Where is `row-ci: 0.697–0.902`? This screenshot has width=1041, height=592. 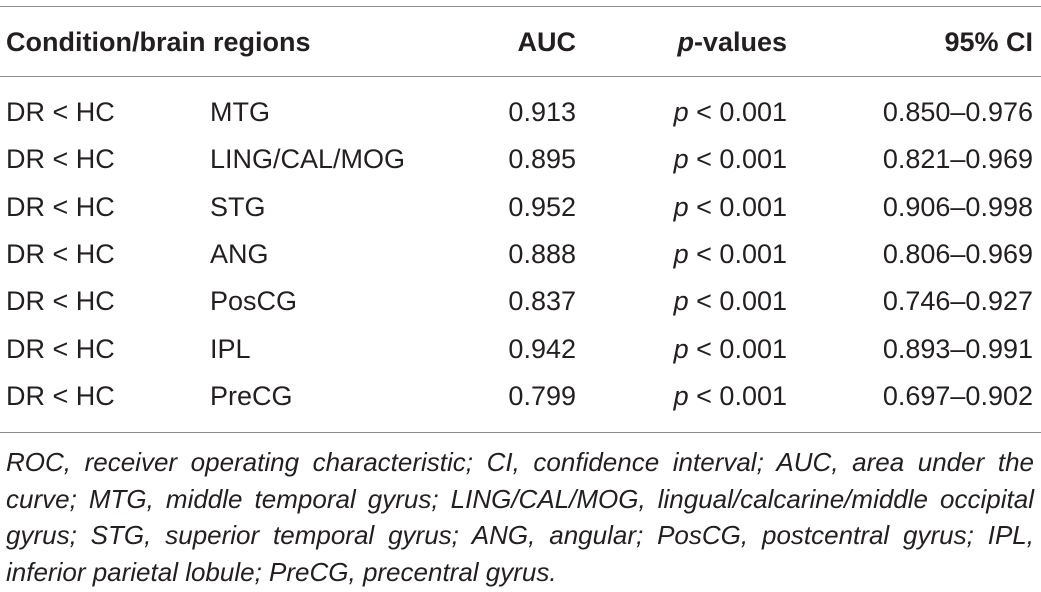
row-ci: 0.697–0.902 is located at coordinates (957, 396).